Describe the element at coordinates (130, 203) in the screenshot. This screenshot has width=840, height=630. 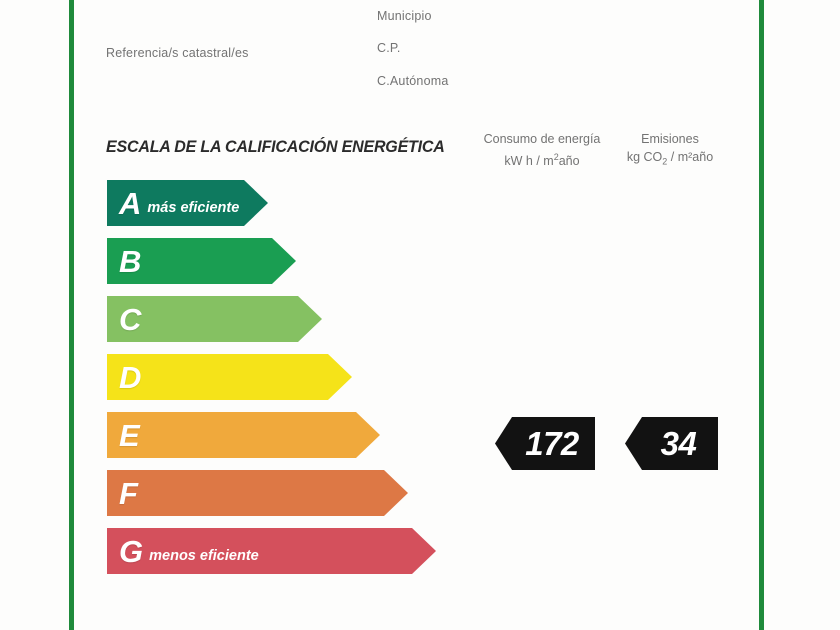
I see `rating-letter-a: A` at that location.